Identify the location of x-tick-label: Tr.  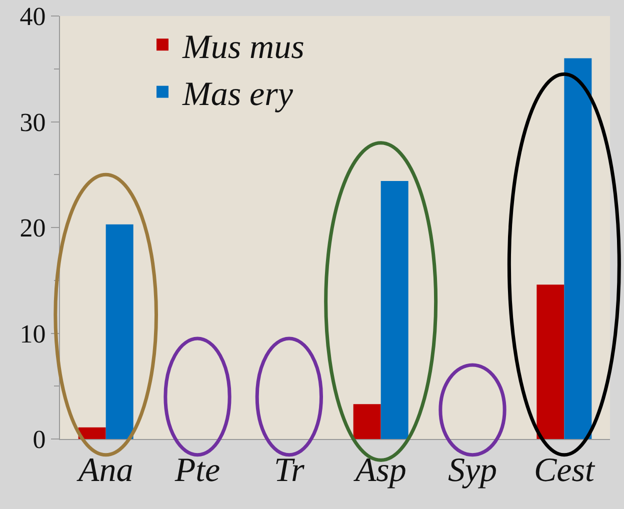
(290, 470).